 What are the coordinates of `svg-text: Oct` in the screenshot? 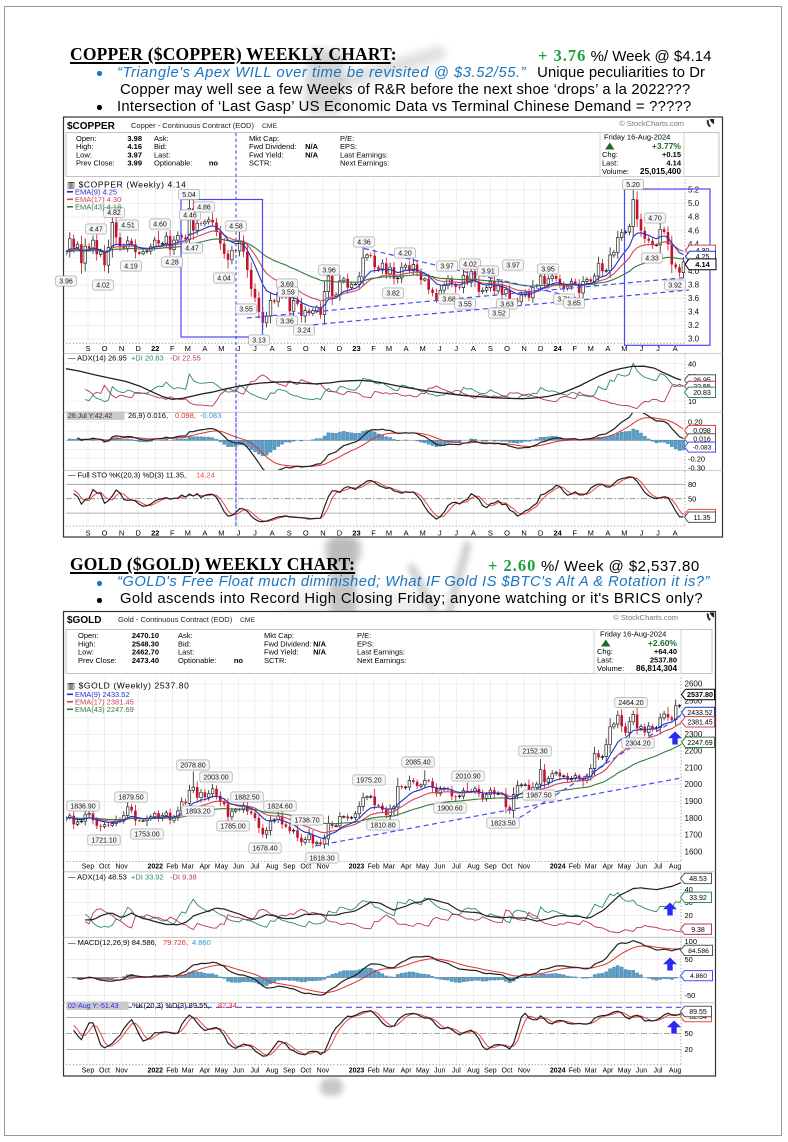 It's located at (507, 1071).